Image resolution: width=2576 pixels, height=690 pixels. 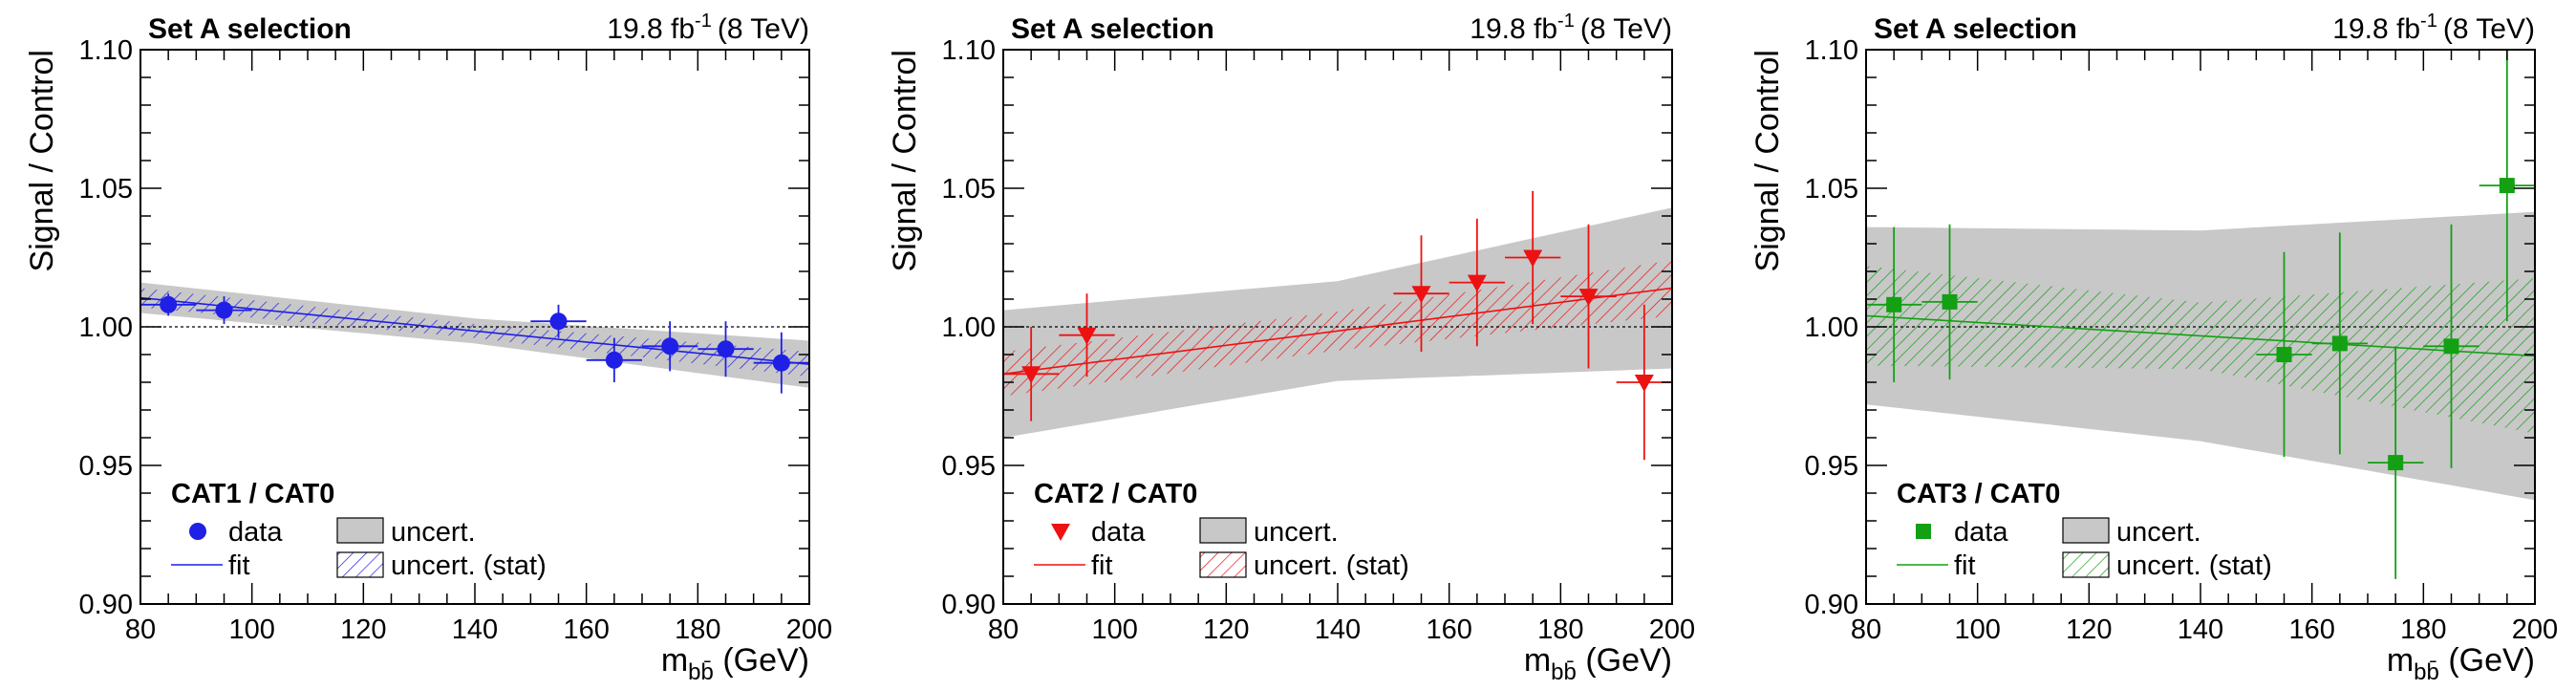 I want to click on legend-title: CAT2 / CAT0, so click(x=1115, y=494).